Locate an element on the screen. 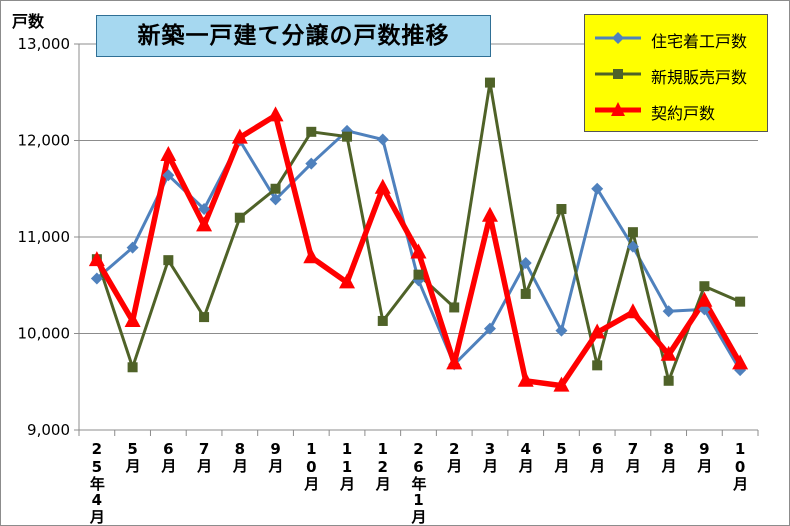  y-axis-label: 戸数 is located at coordinates (28, 21).